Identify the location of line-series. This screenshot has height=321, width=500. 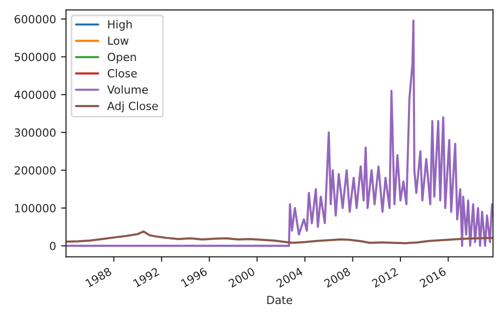
(279, 237).